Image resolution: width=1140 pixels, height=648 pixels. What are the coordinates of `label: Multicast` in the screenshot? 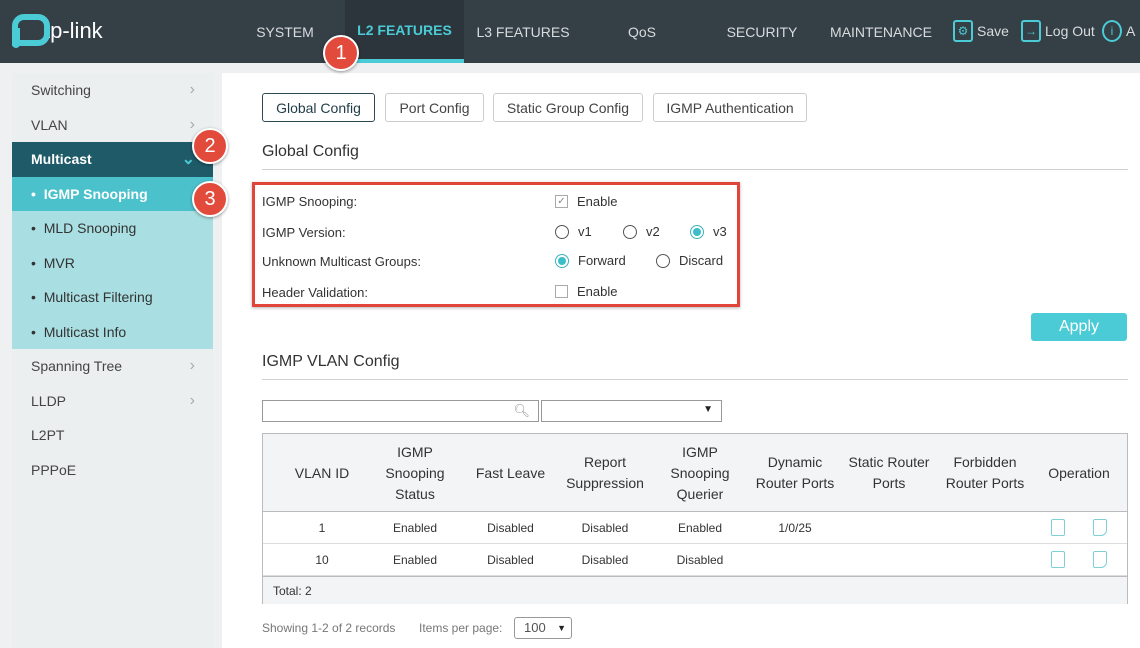 It's located at (61, 159).